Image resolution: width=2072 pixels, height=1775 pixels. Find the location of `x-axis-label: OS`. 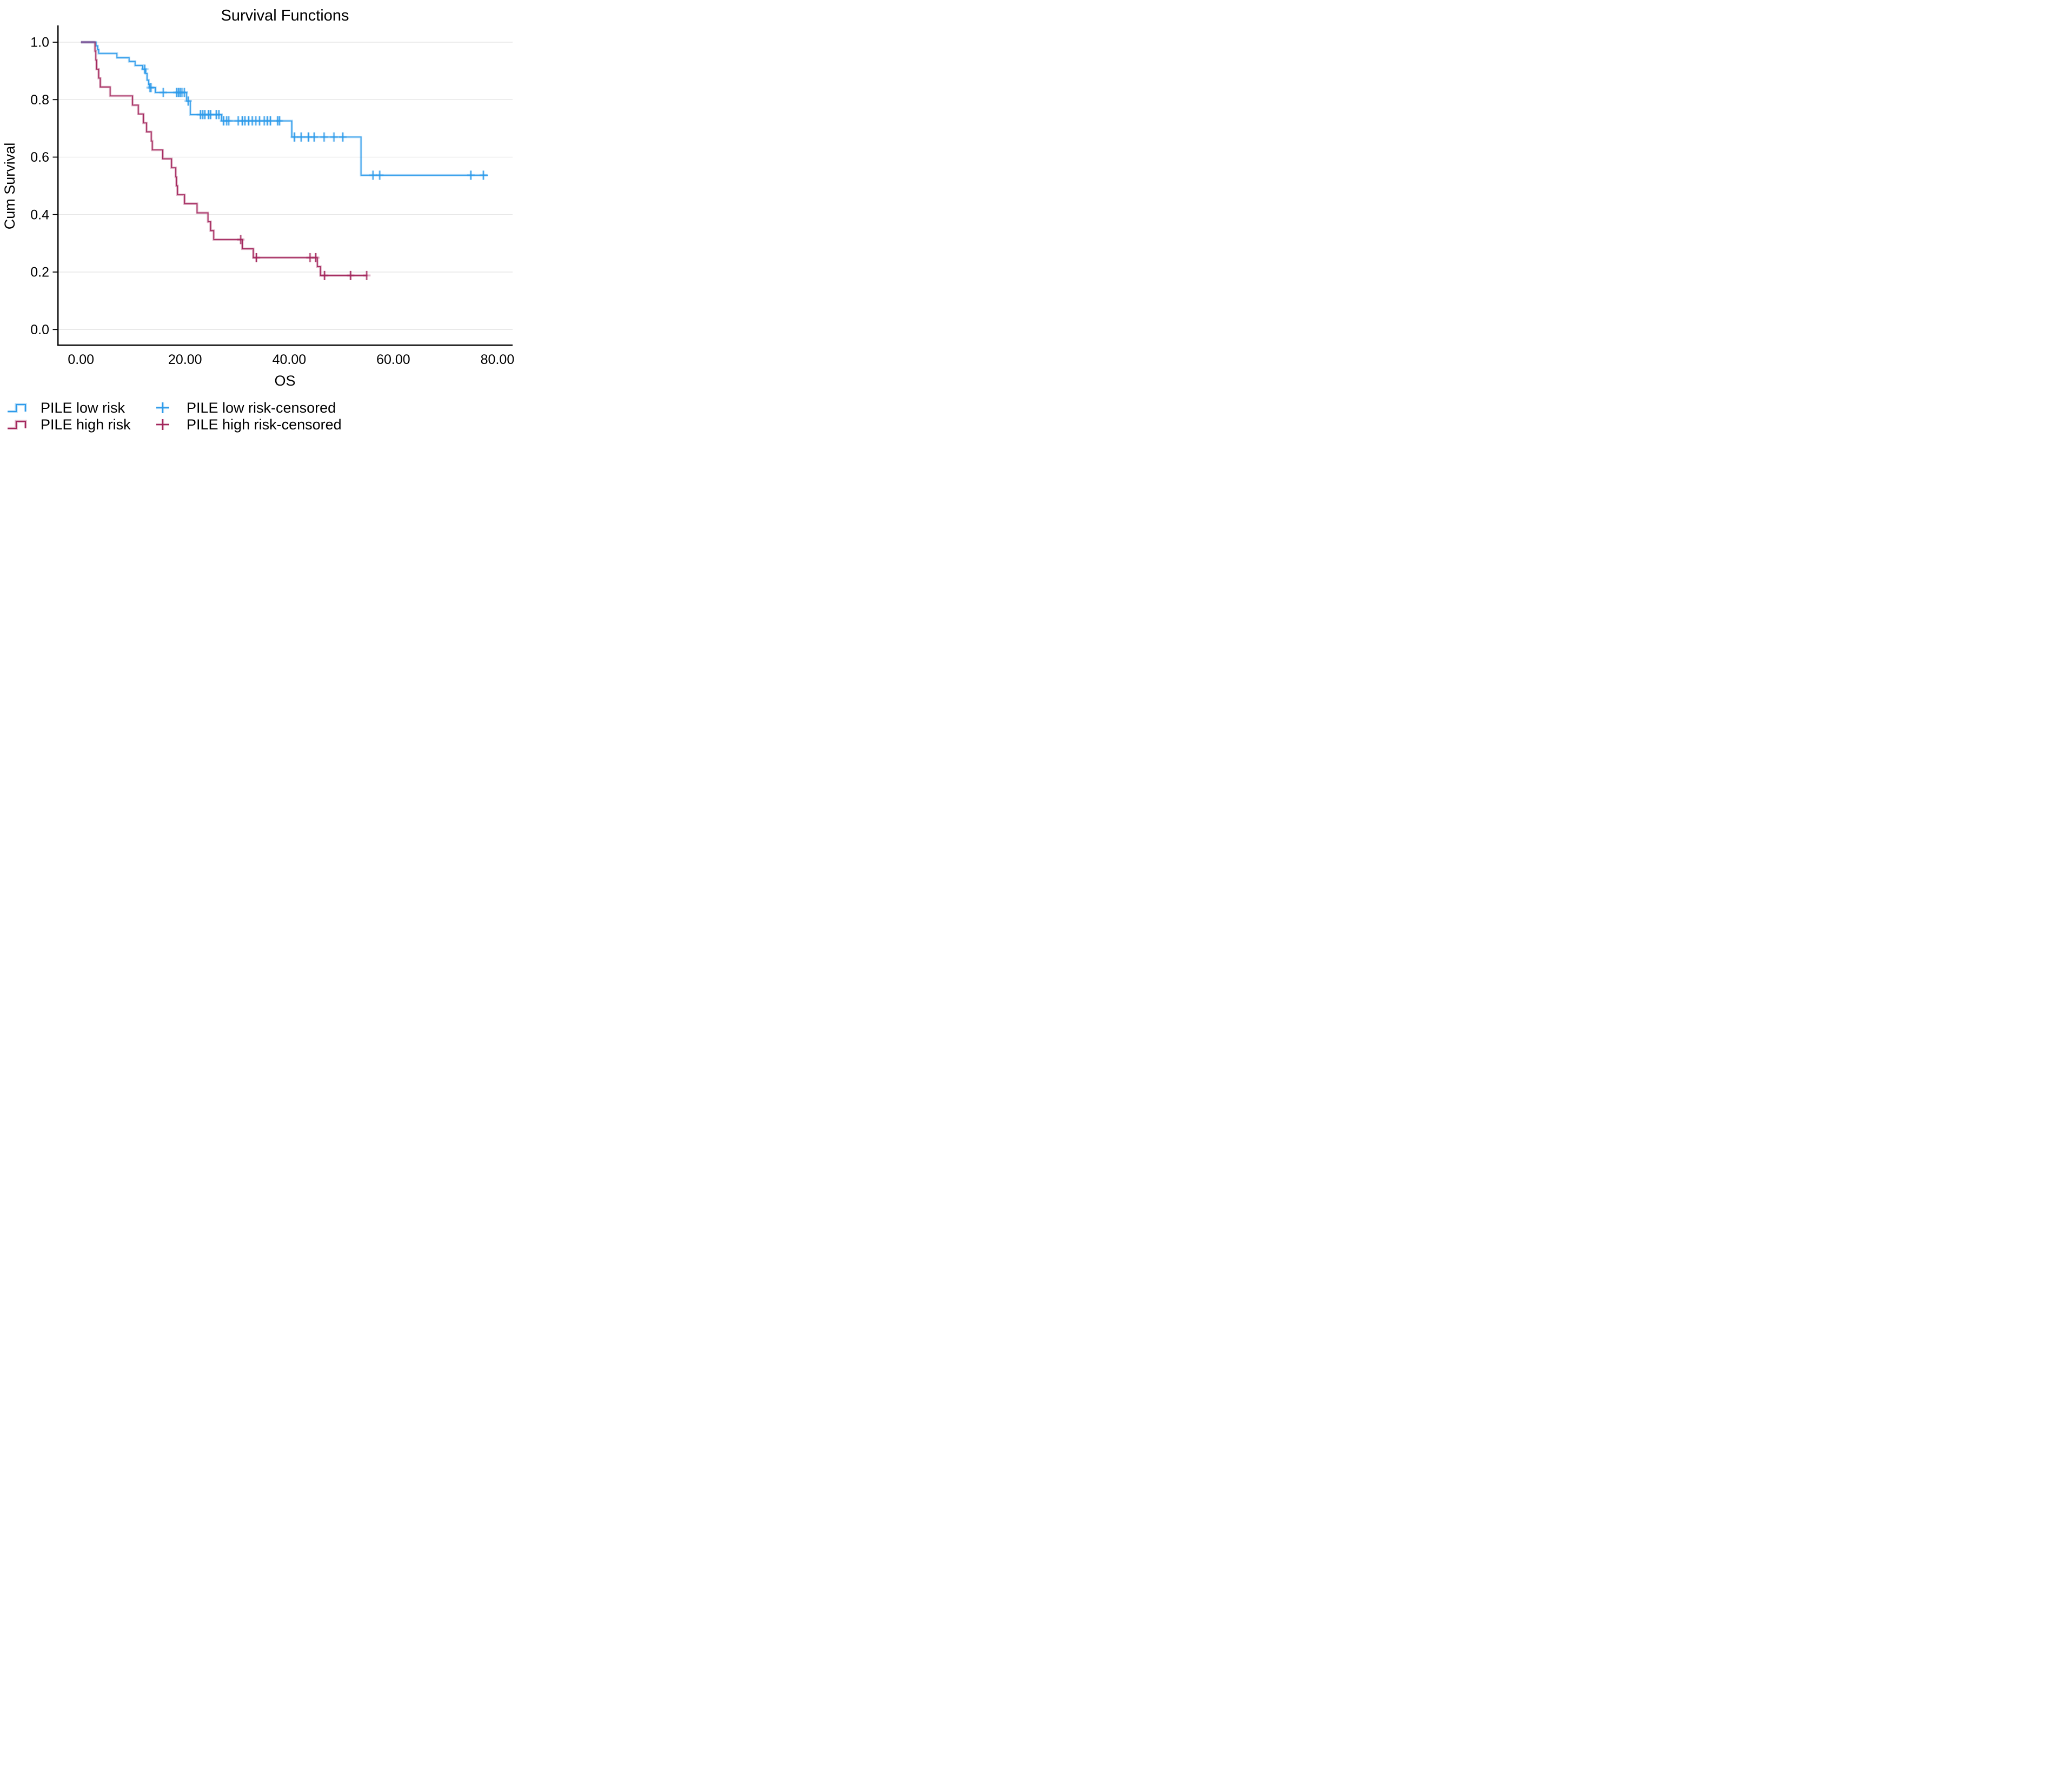

x-axis-label: OS is located at coordinates (285, 381).